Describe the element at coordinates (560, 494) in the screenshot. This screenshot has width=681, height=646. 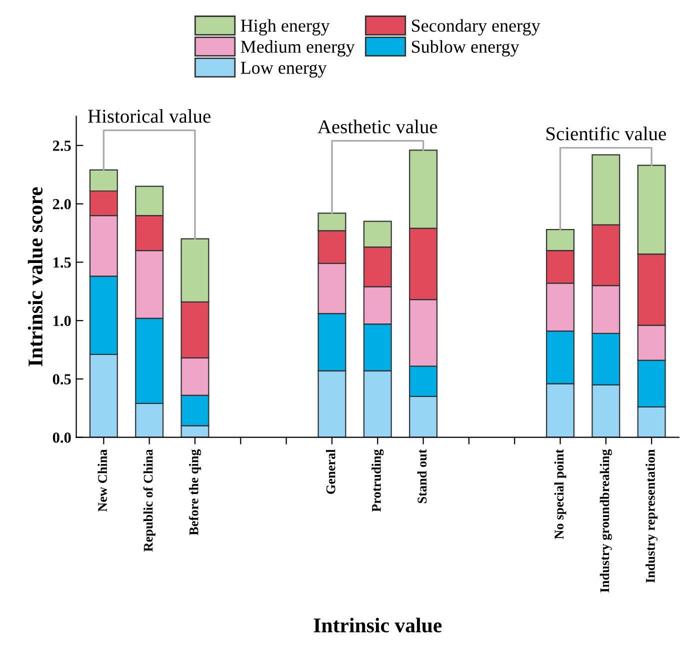
I see `x-tick-label: No special point` at that location.